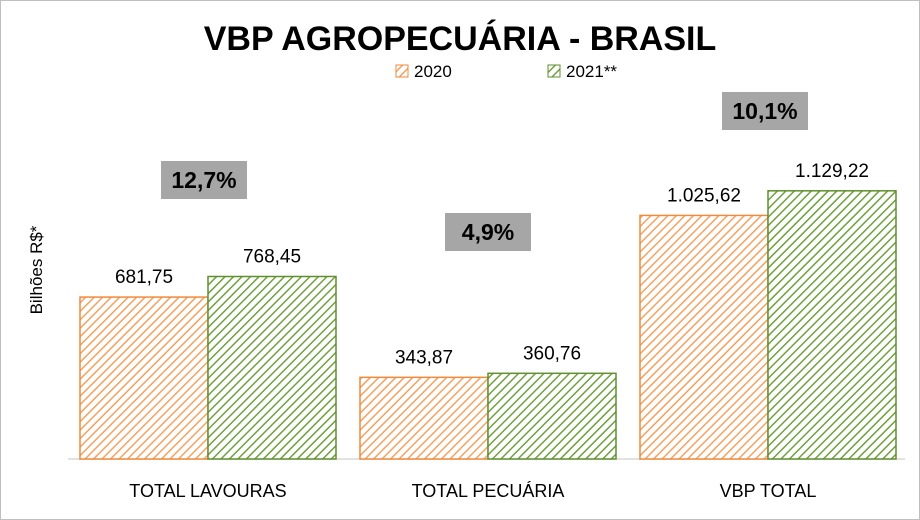  Describe the element at coordinates (207, 491) in the screenshot. I see `tick-label-total-lavouras: TOTAL LAVOURAS` at that location.